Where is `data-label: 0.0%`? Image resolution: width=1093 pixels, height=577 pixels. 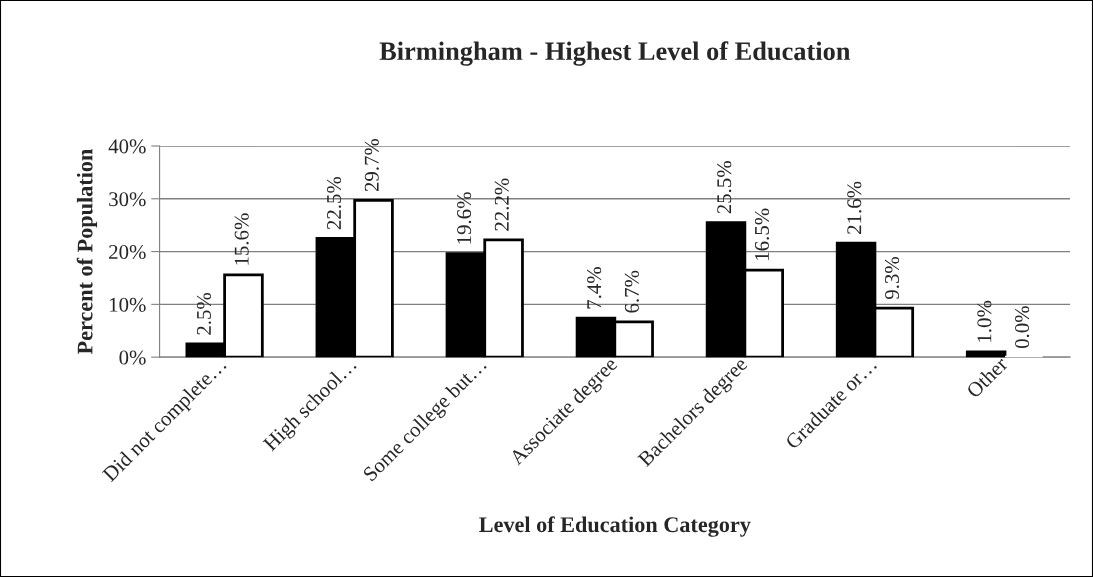 data-label: 0.0% is located at coordinates (1022, 327).